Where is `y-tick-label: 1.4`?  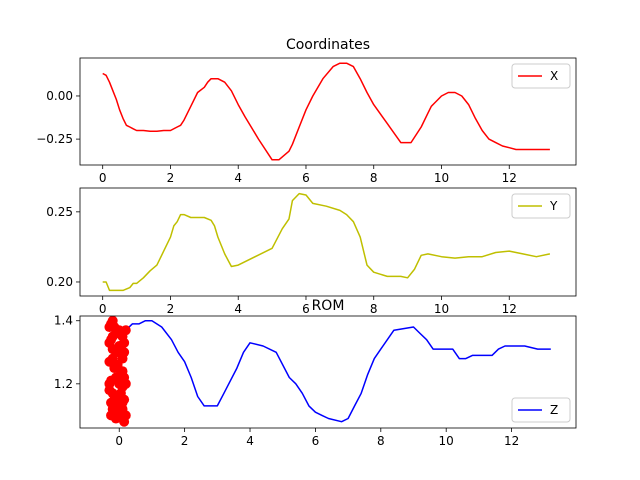 y-tick-label: 1.4 is located at coordinates (63, 321).